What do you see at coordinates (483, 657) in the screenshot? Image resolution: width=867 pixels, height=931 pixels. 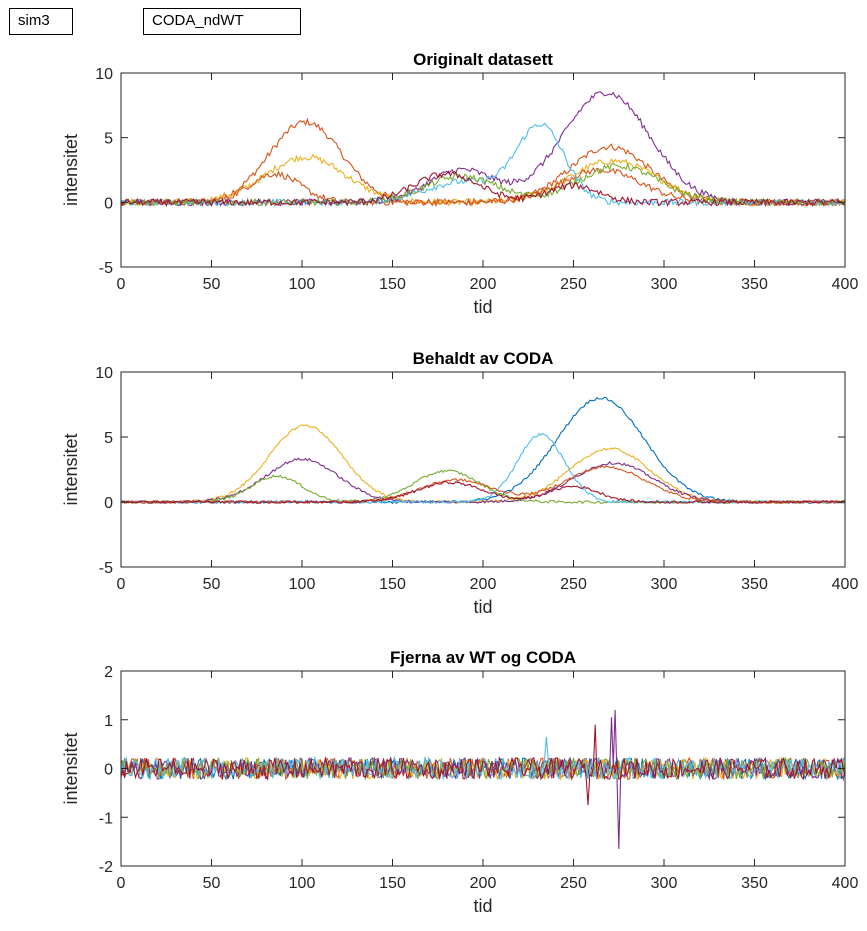 I see `chart-title: Fjerna av WT og CODA` at bounding box center [483, 657].